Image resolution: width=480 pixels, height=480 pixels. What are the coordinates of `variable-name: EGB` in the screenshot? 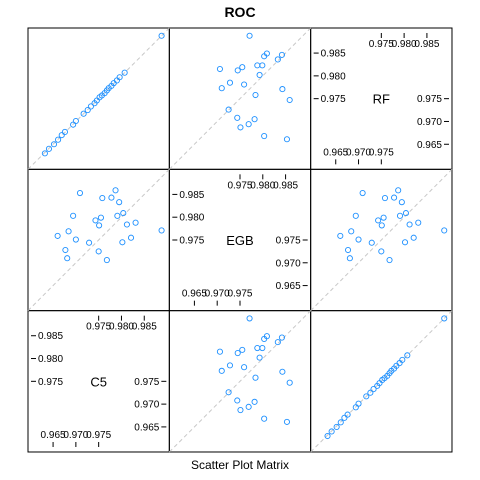 It's located at (239, 240).